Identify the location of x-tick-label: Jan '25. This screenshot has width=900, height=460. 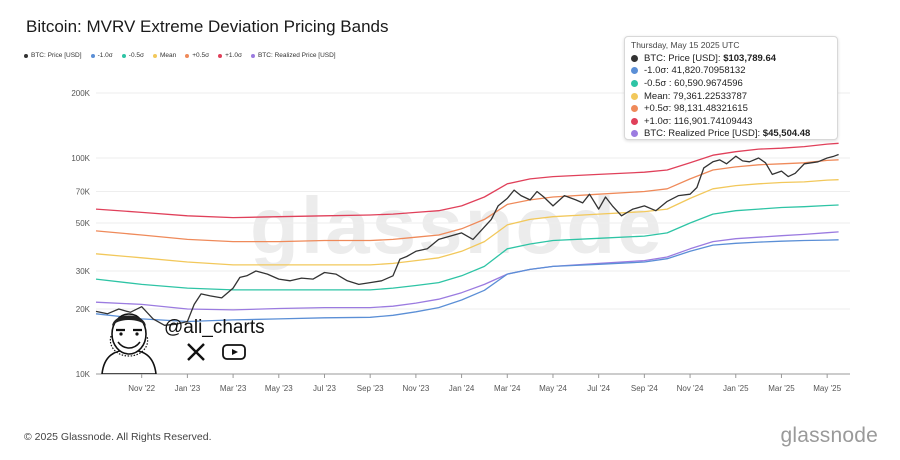
(736, 388).